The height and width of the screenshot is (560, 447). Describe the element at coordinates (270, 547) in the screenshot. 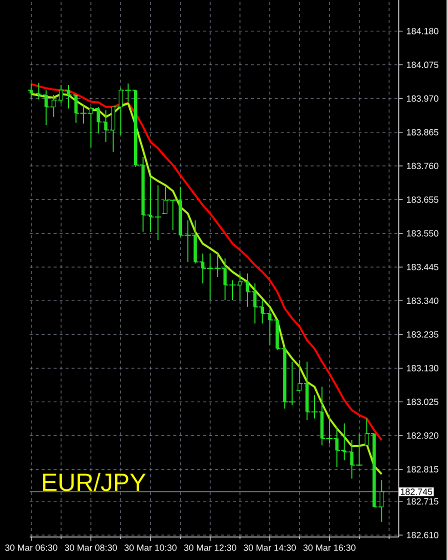

I see `x-tick-label: 30 Mar 14:30` at that location.